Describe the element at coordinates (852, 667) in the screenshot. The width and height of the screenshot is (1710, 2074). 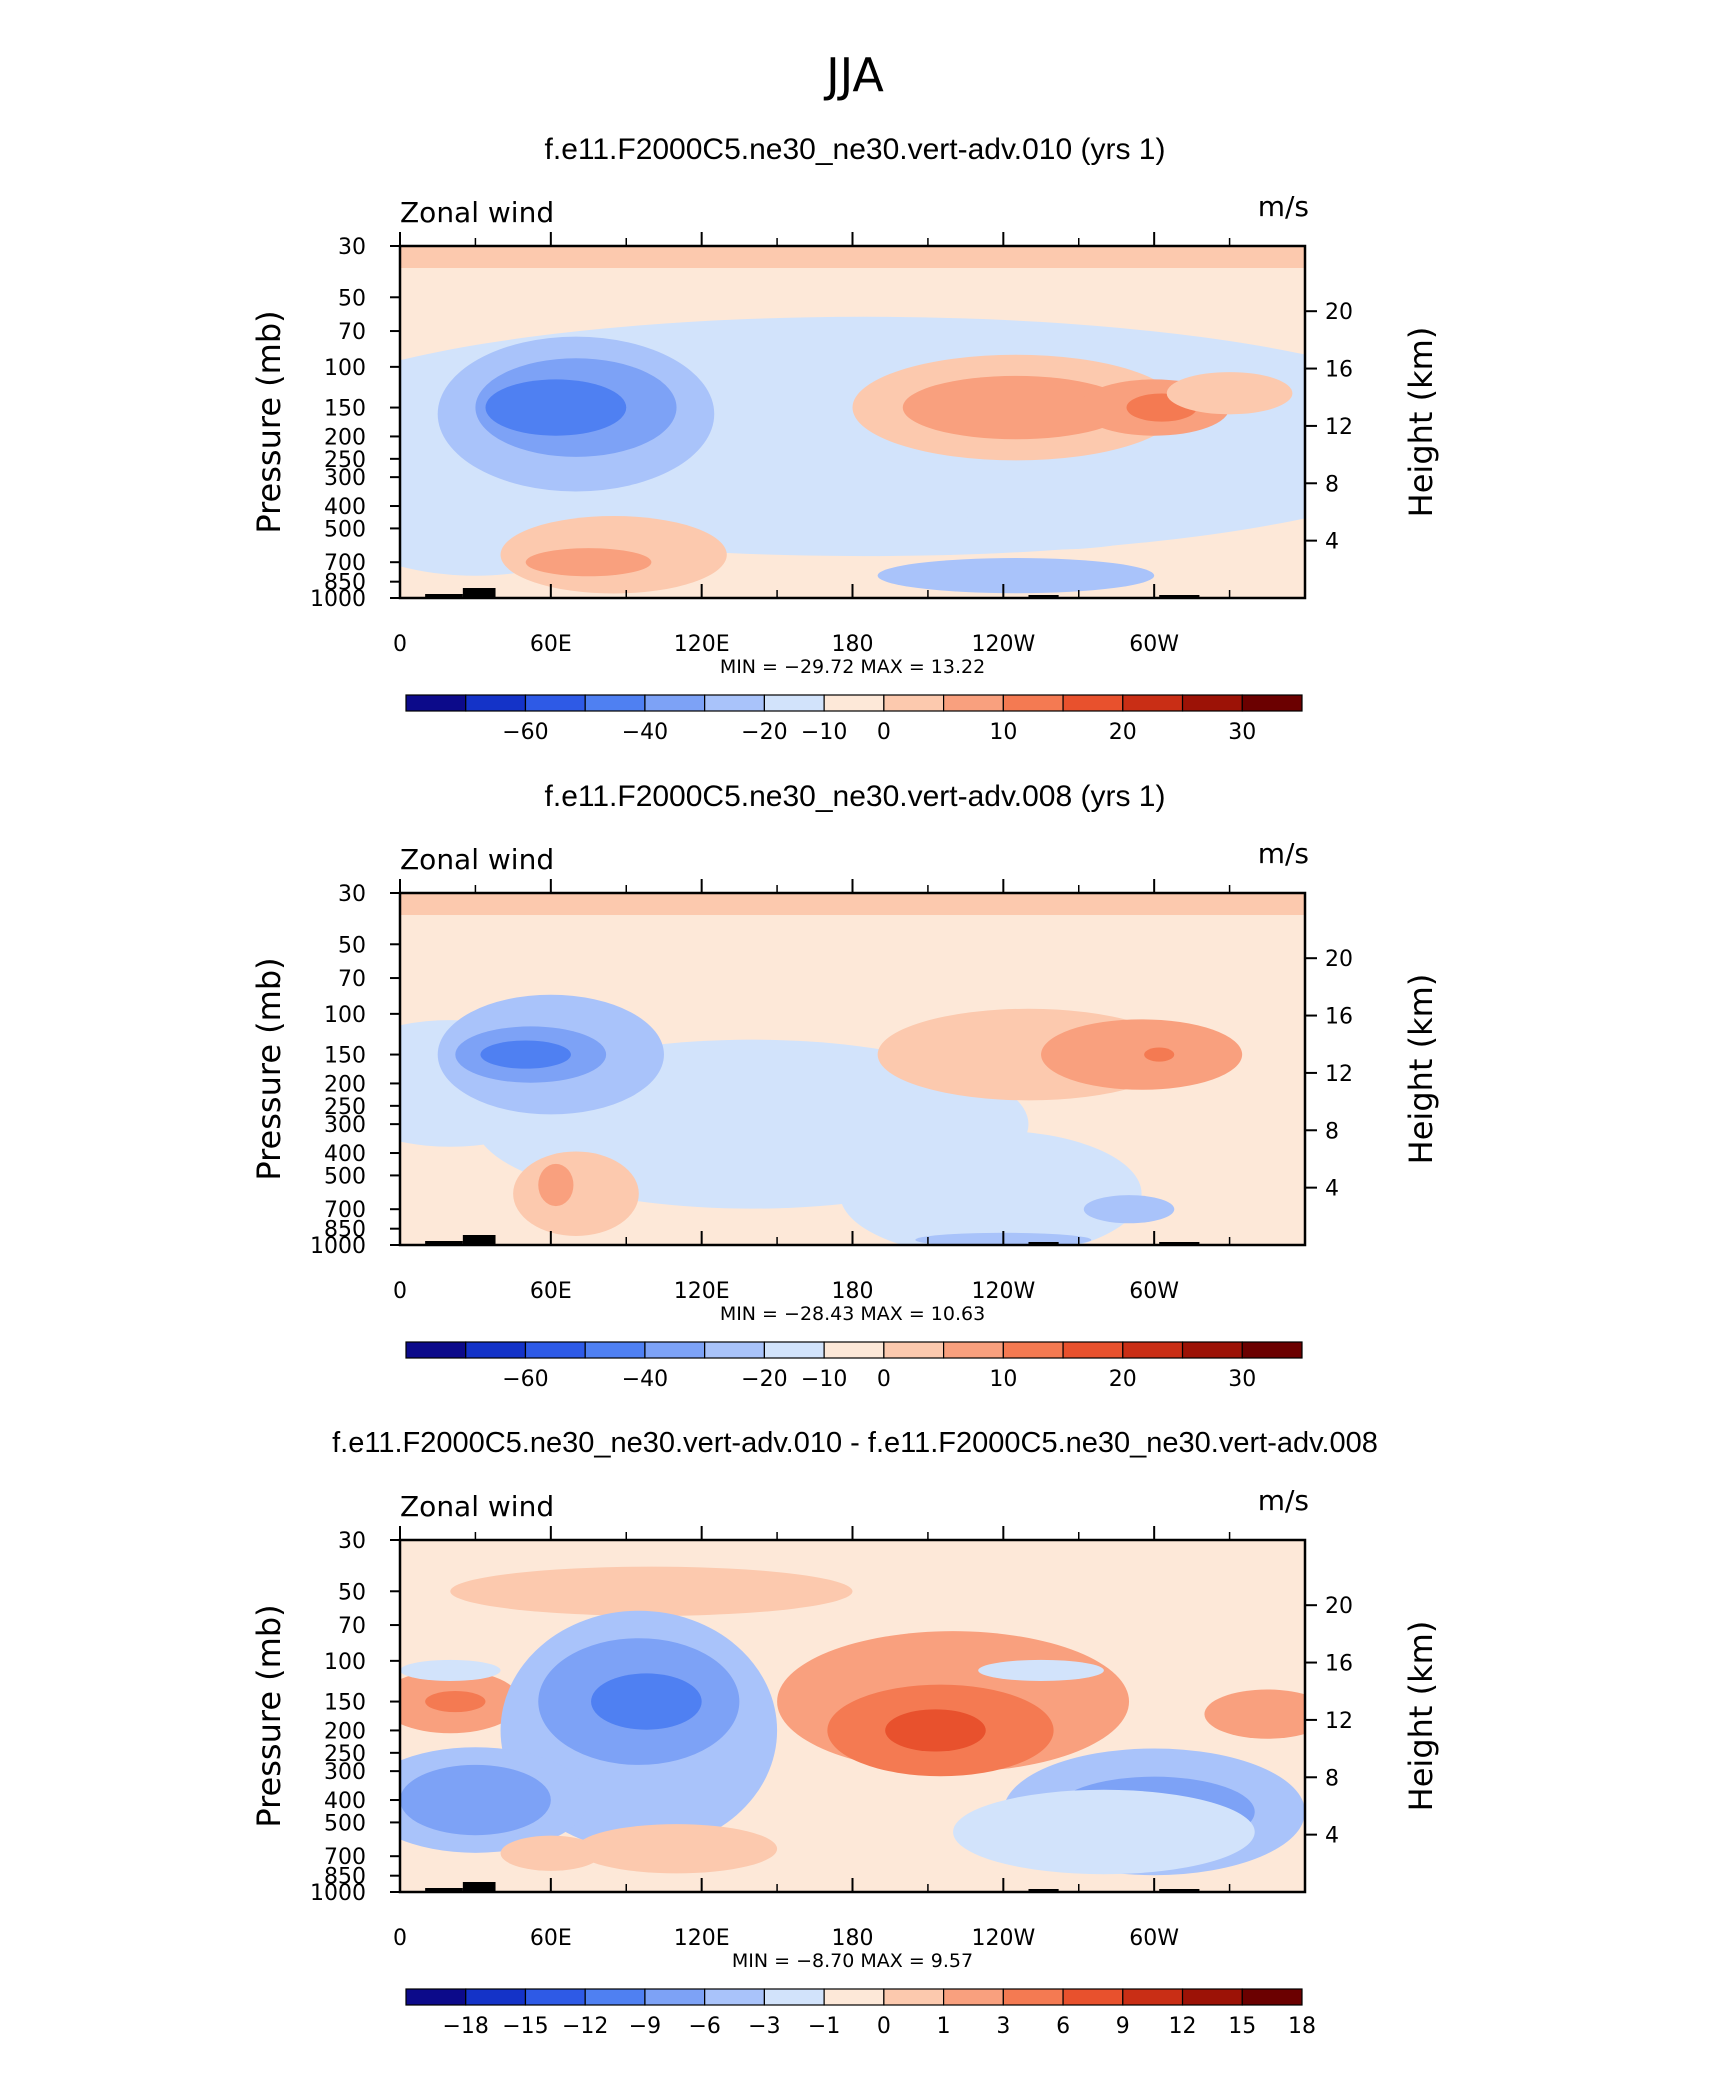
I see `min-max-label: MIN = −29.72 MAX = 13.22` at that location.